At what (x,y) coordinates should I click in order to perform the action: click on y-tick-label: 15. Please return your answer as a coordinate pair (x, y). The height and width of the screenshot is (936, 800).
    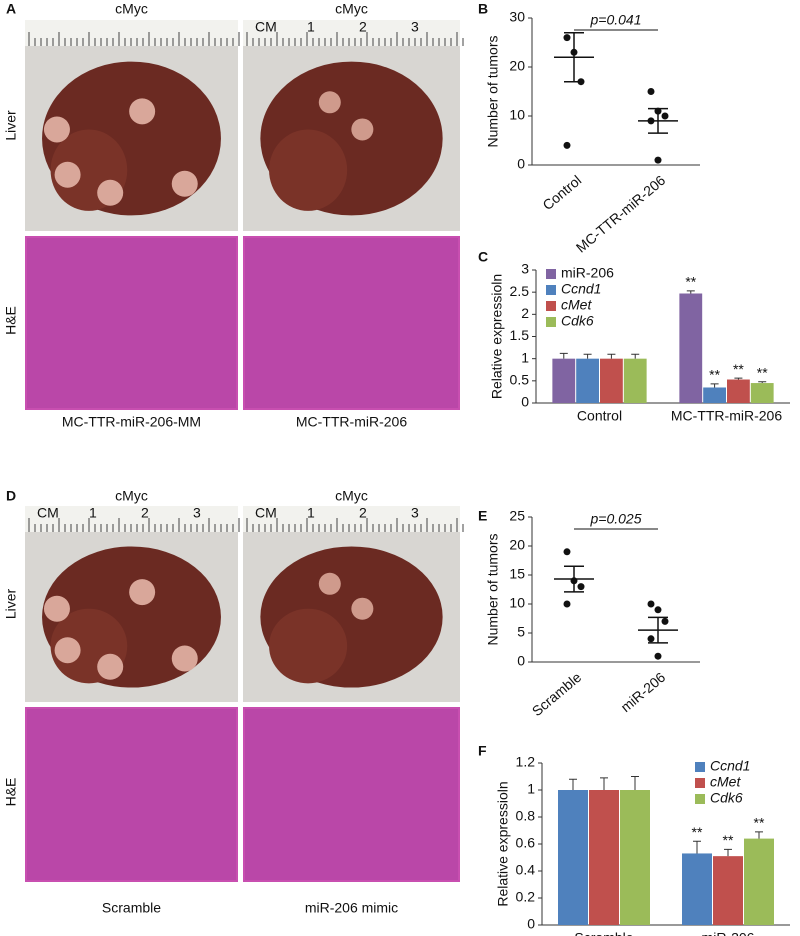
    Looking at the image, I should click on (517, 574).